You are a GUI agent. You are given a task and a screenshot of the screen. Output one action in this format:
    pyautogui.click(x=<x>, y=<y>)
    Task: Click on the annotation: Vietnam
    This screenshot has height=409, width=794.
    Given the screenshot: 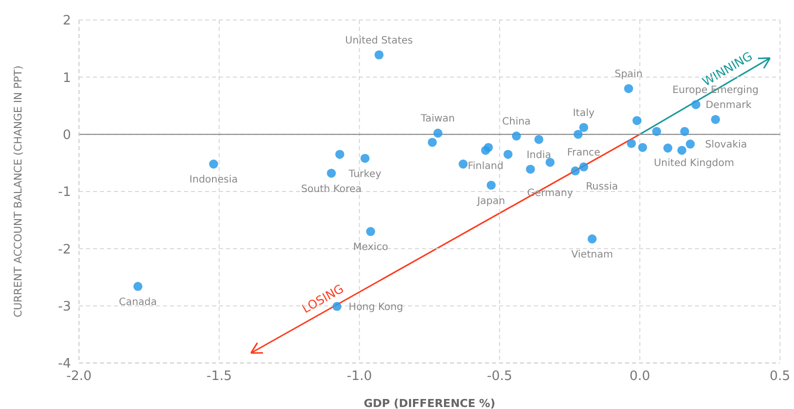 What is the action you would take?
    pyautogui.click(x=592, y=255)
    